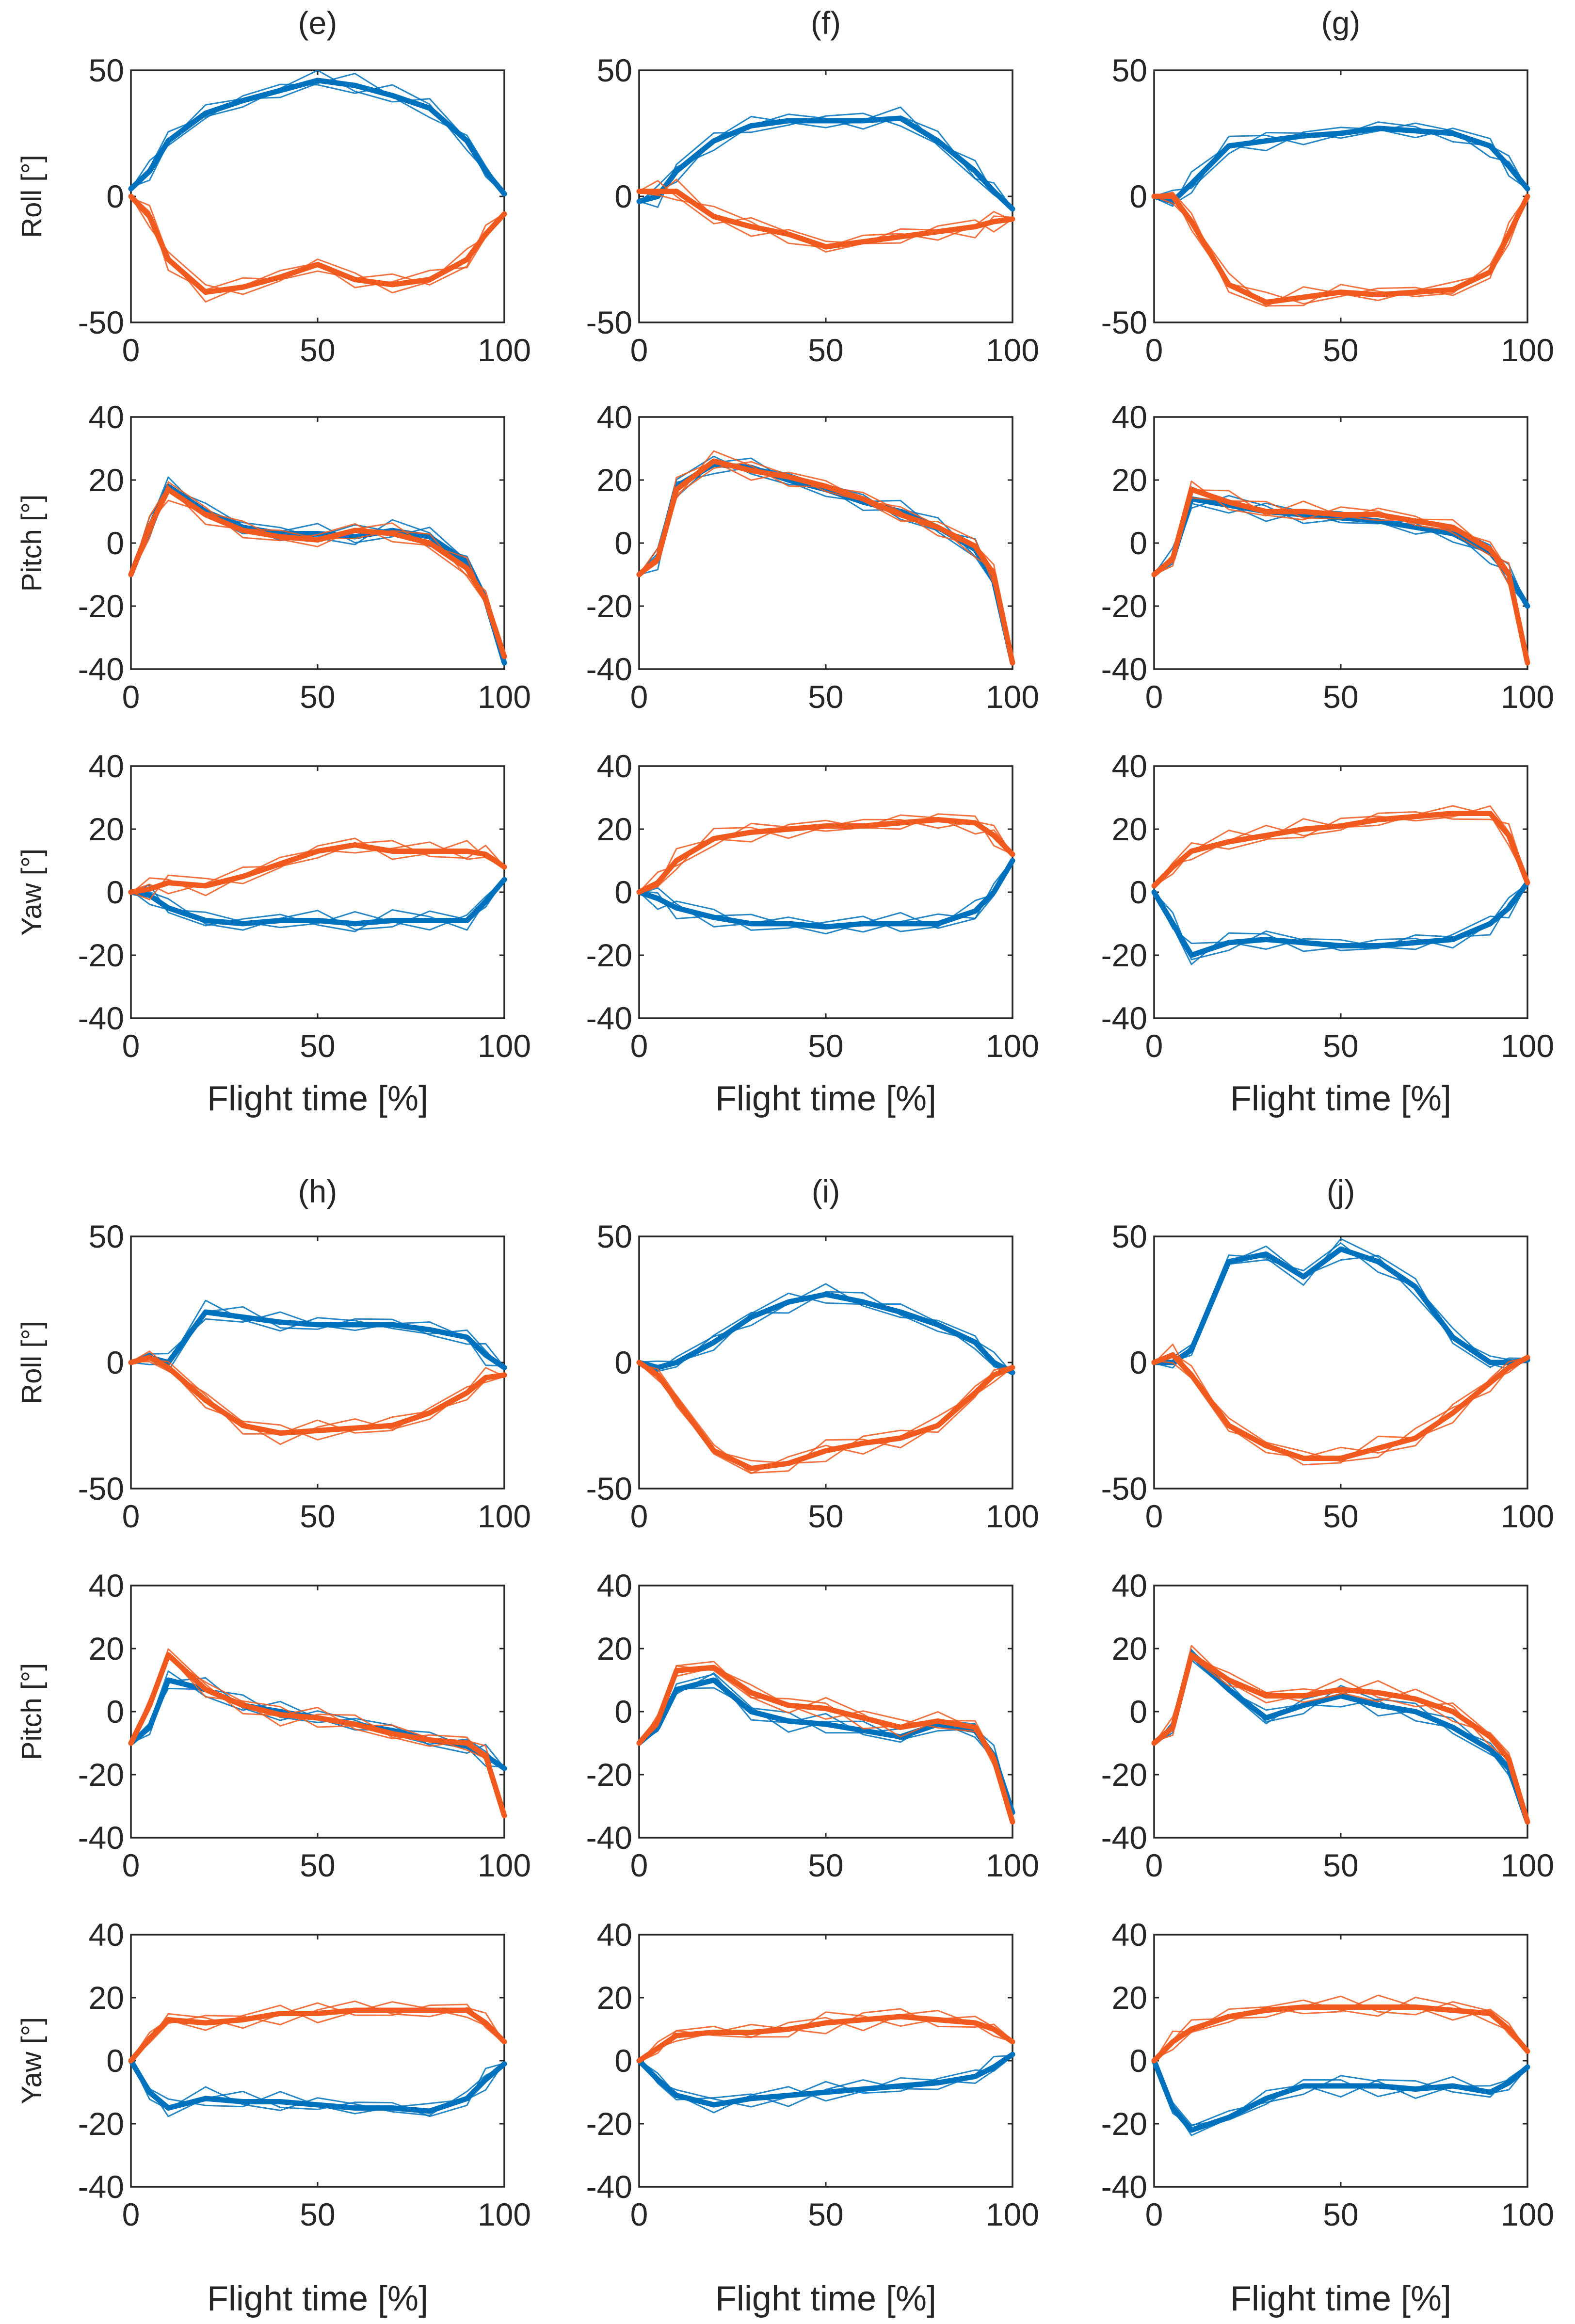 The image size is (1575, 2324). What do you see at coordinates (825, 894) in the screenshot?
I see `mean-line-blue-f-yaw` at bounding box center [825, 894].